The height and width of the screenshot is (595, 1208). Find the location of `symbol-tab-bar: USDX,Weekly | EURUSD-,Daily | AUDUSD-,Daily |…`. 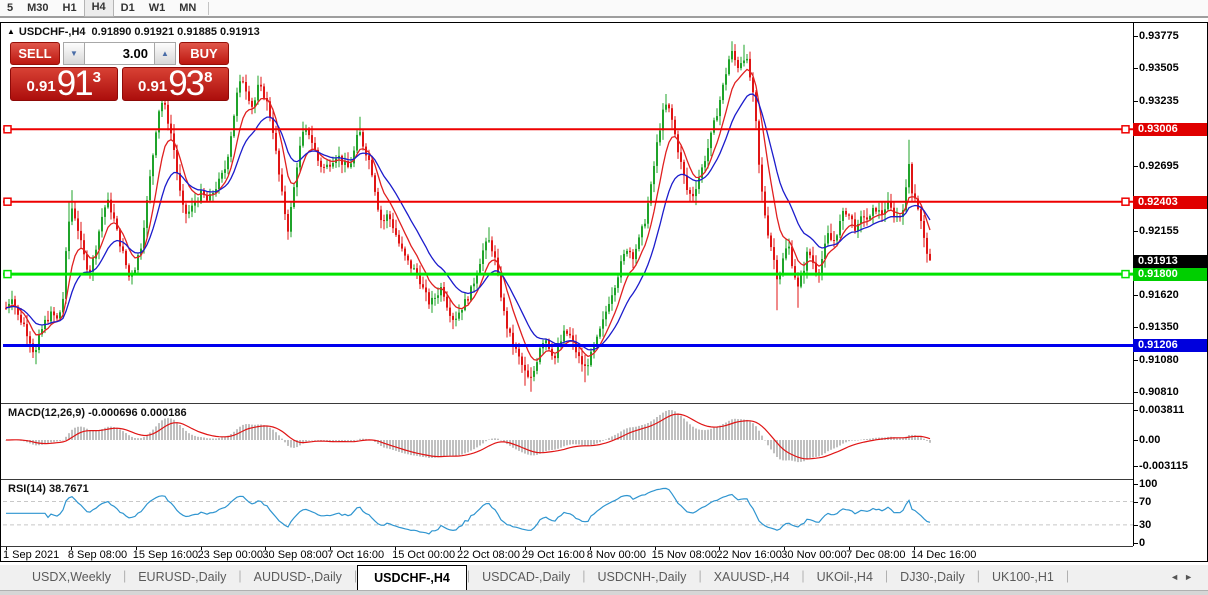

symbol-tab-bar: USDX,Weekly | EURUSD-,Daily | AUDUSD-,Daily |… is located at coordinates (604, 577).